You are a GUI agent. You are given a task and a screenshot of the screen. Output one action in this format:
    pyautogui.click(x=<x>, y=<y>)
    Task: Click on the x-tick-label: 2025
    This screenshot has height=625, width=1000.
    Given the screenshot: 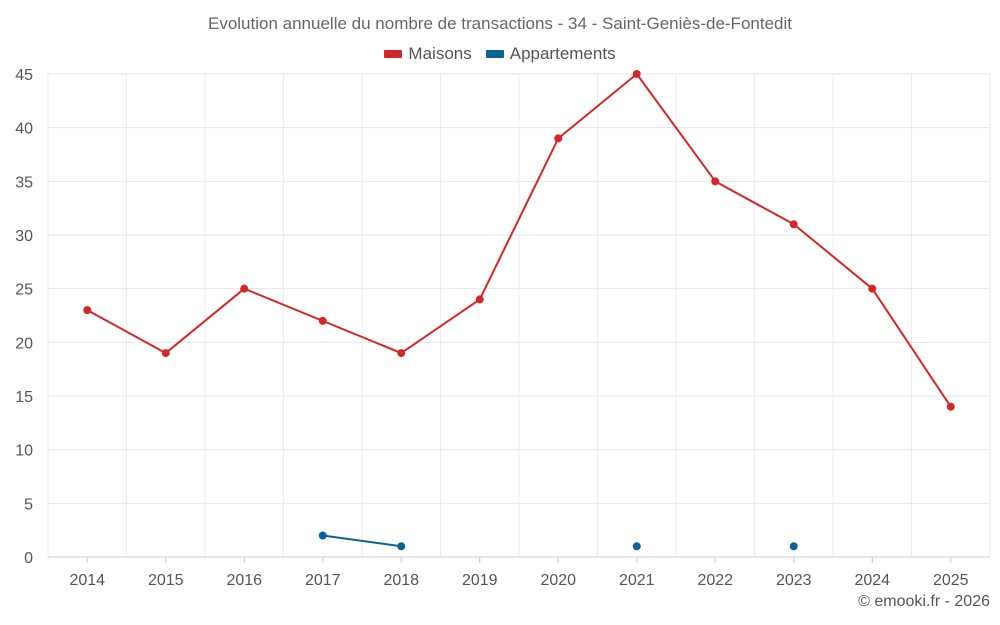 What is the action you would take?
    pyautogui.click(x=951, y=580)
    